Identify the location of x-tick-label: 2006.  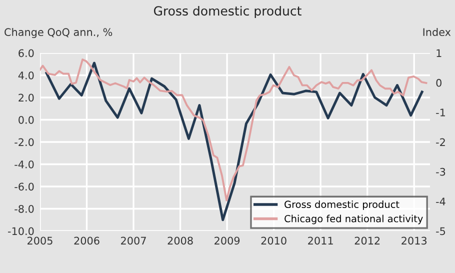
(87, 240).